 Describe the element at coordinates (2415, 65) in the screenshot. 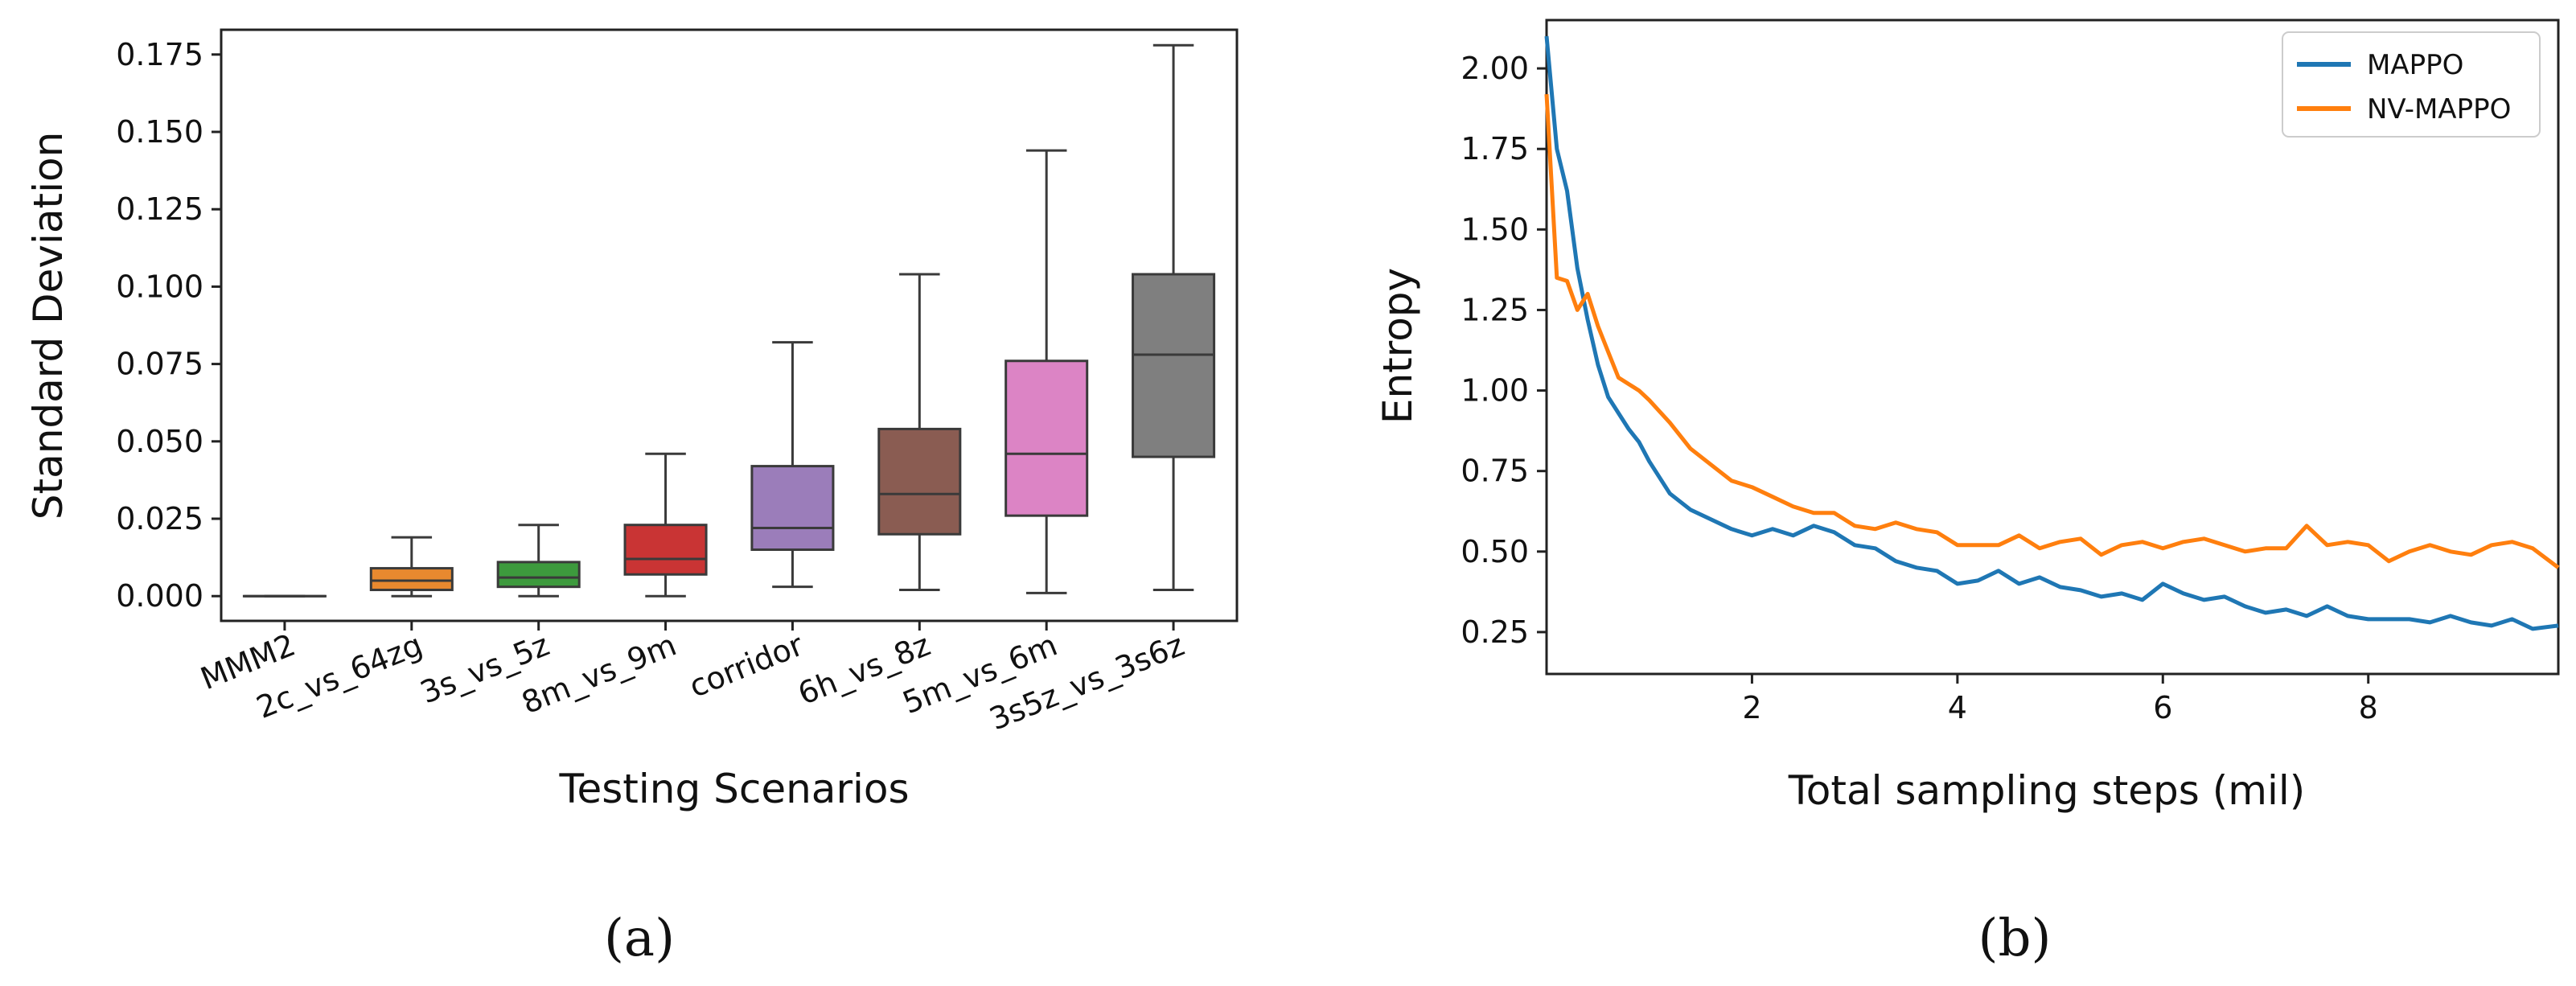

I see `legend-label: MAPPO` at that location.